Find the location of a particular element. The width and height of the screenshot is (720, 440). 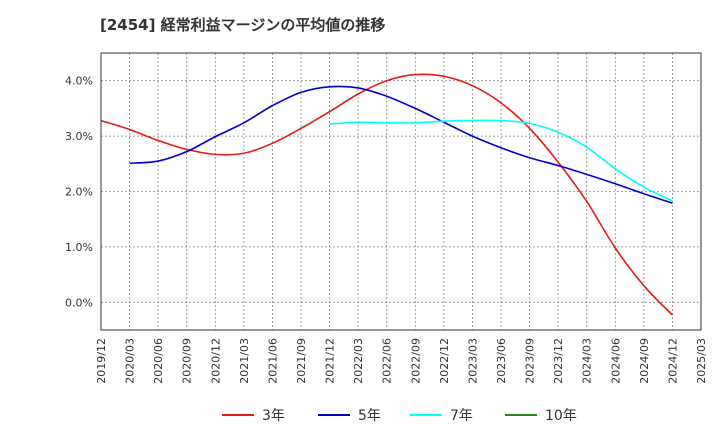

x-tick-label: 2023/06 is located at coordinates (501, 361).